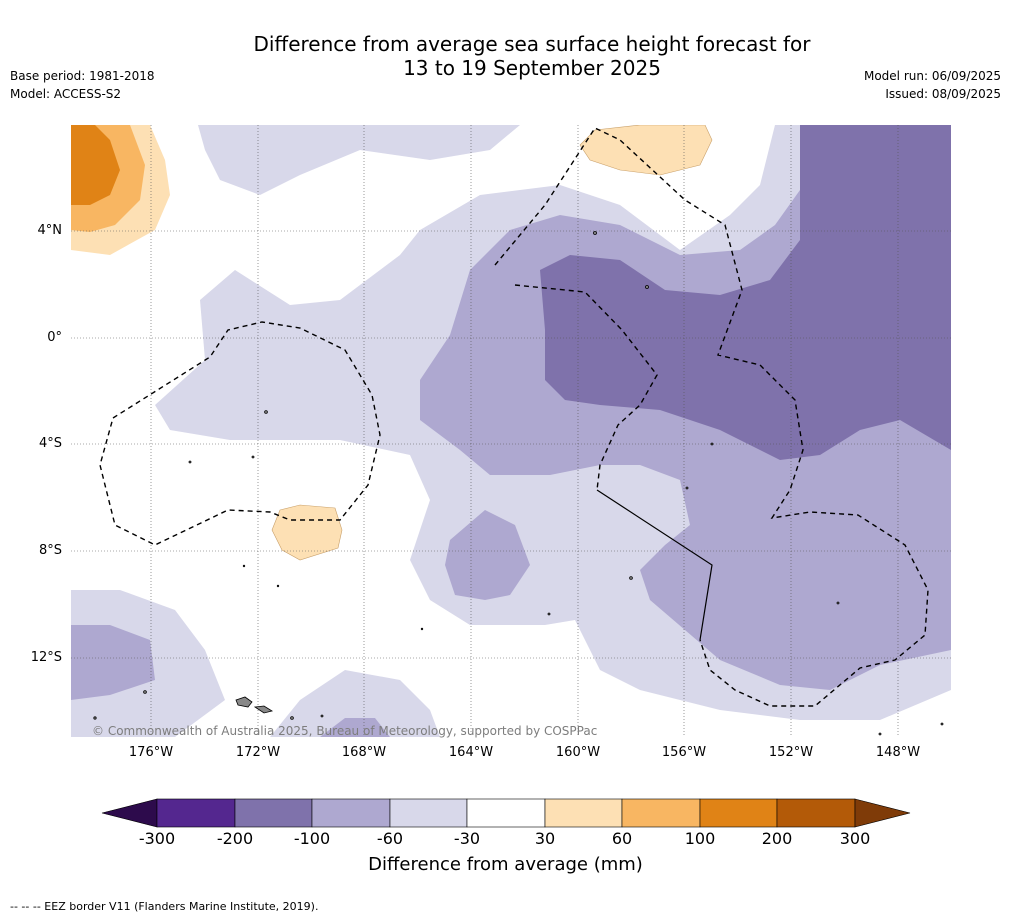 The height and width of the screenshot is (919, 1011). I want to click on lat-label-4s: 4°S, so click(50, 443).